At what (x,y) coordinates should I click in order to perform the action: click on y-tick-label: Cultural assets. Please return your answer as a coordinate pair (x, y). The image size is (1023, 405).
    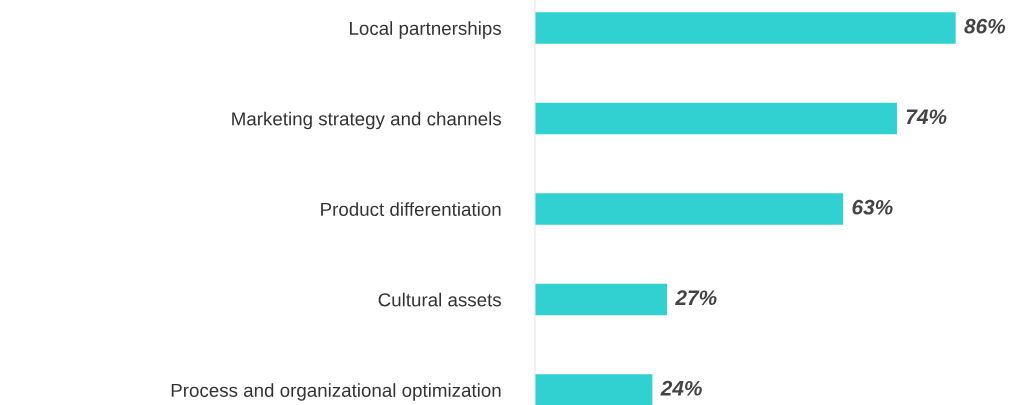
    Looking at the image, I should click on (439, 299).